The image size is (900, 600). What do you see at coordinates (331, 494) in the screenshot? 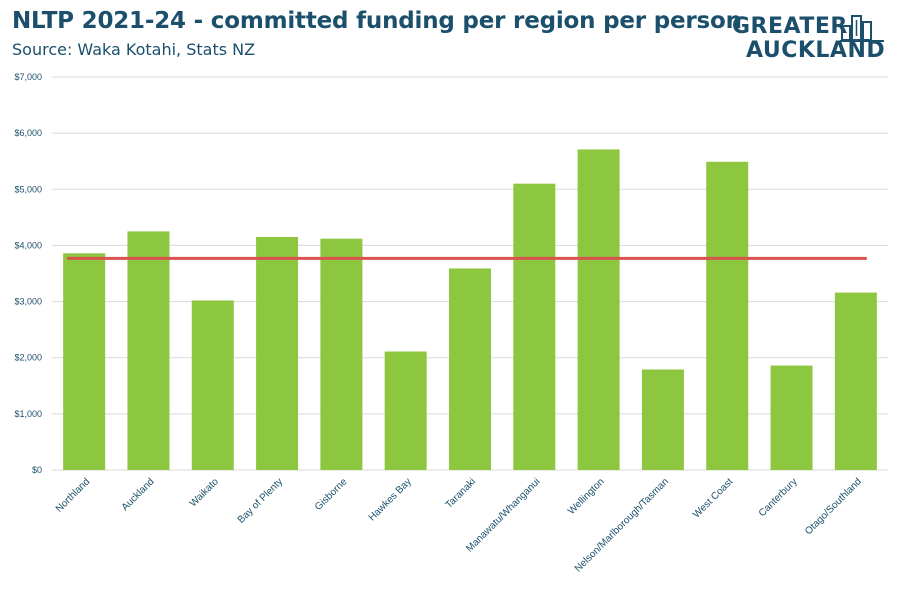
I see `x-tick-label: Gisborne` at bounding box center [331, 494].